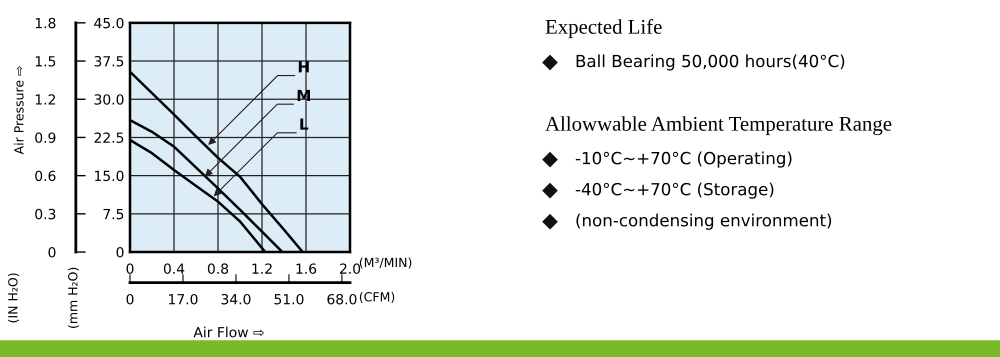 The height and width of the screenshot is (357, 1000). I want to click on y-tick-label: 15.0, so click(109, 176).